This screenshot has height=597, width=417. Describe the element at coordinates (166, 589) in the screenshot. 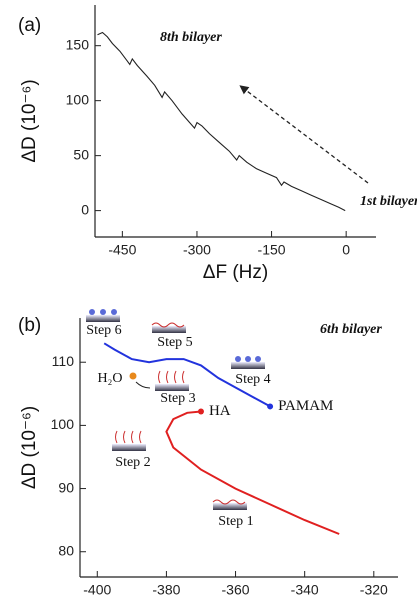

I see `x-tick-label: -380` at that location.